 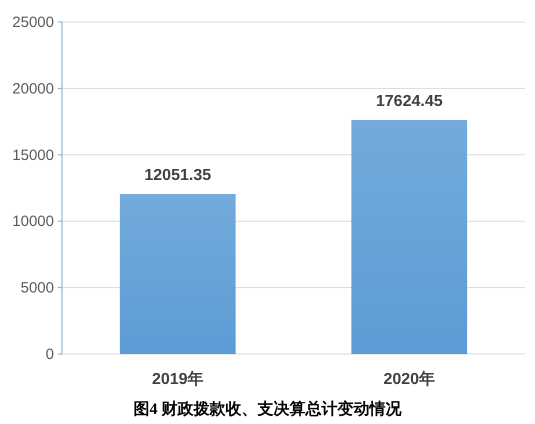 I want to click on y-tick-label: 25000, so click(x=33, y=22).